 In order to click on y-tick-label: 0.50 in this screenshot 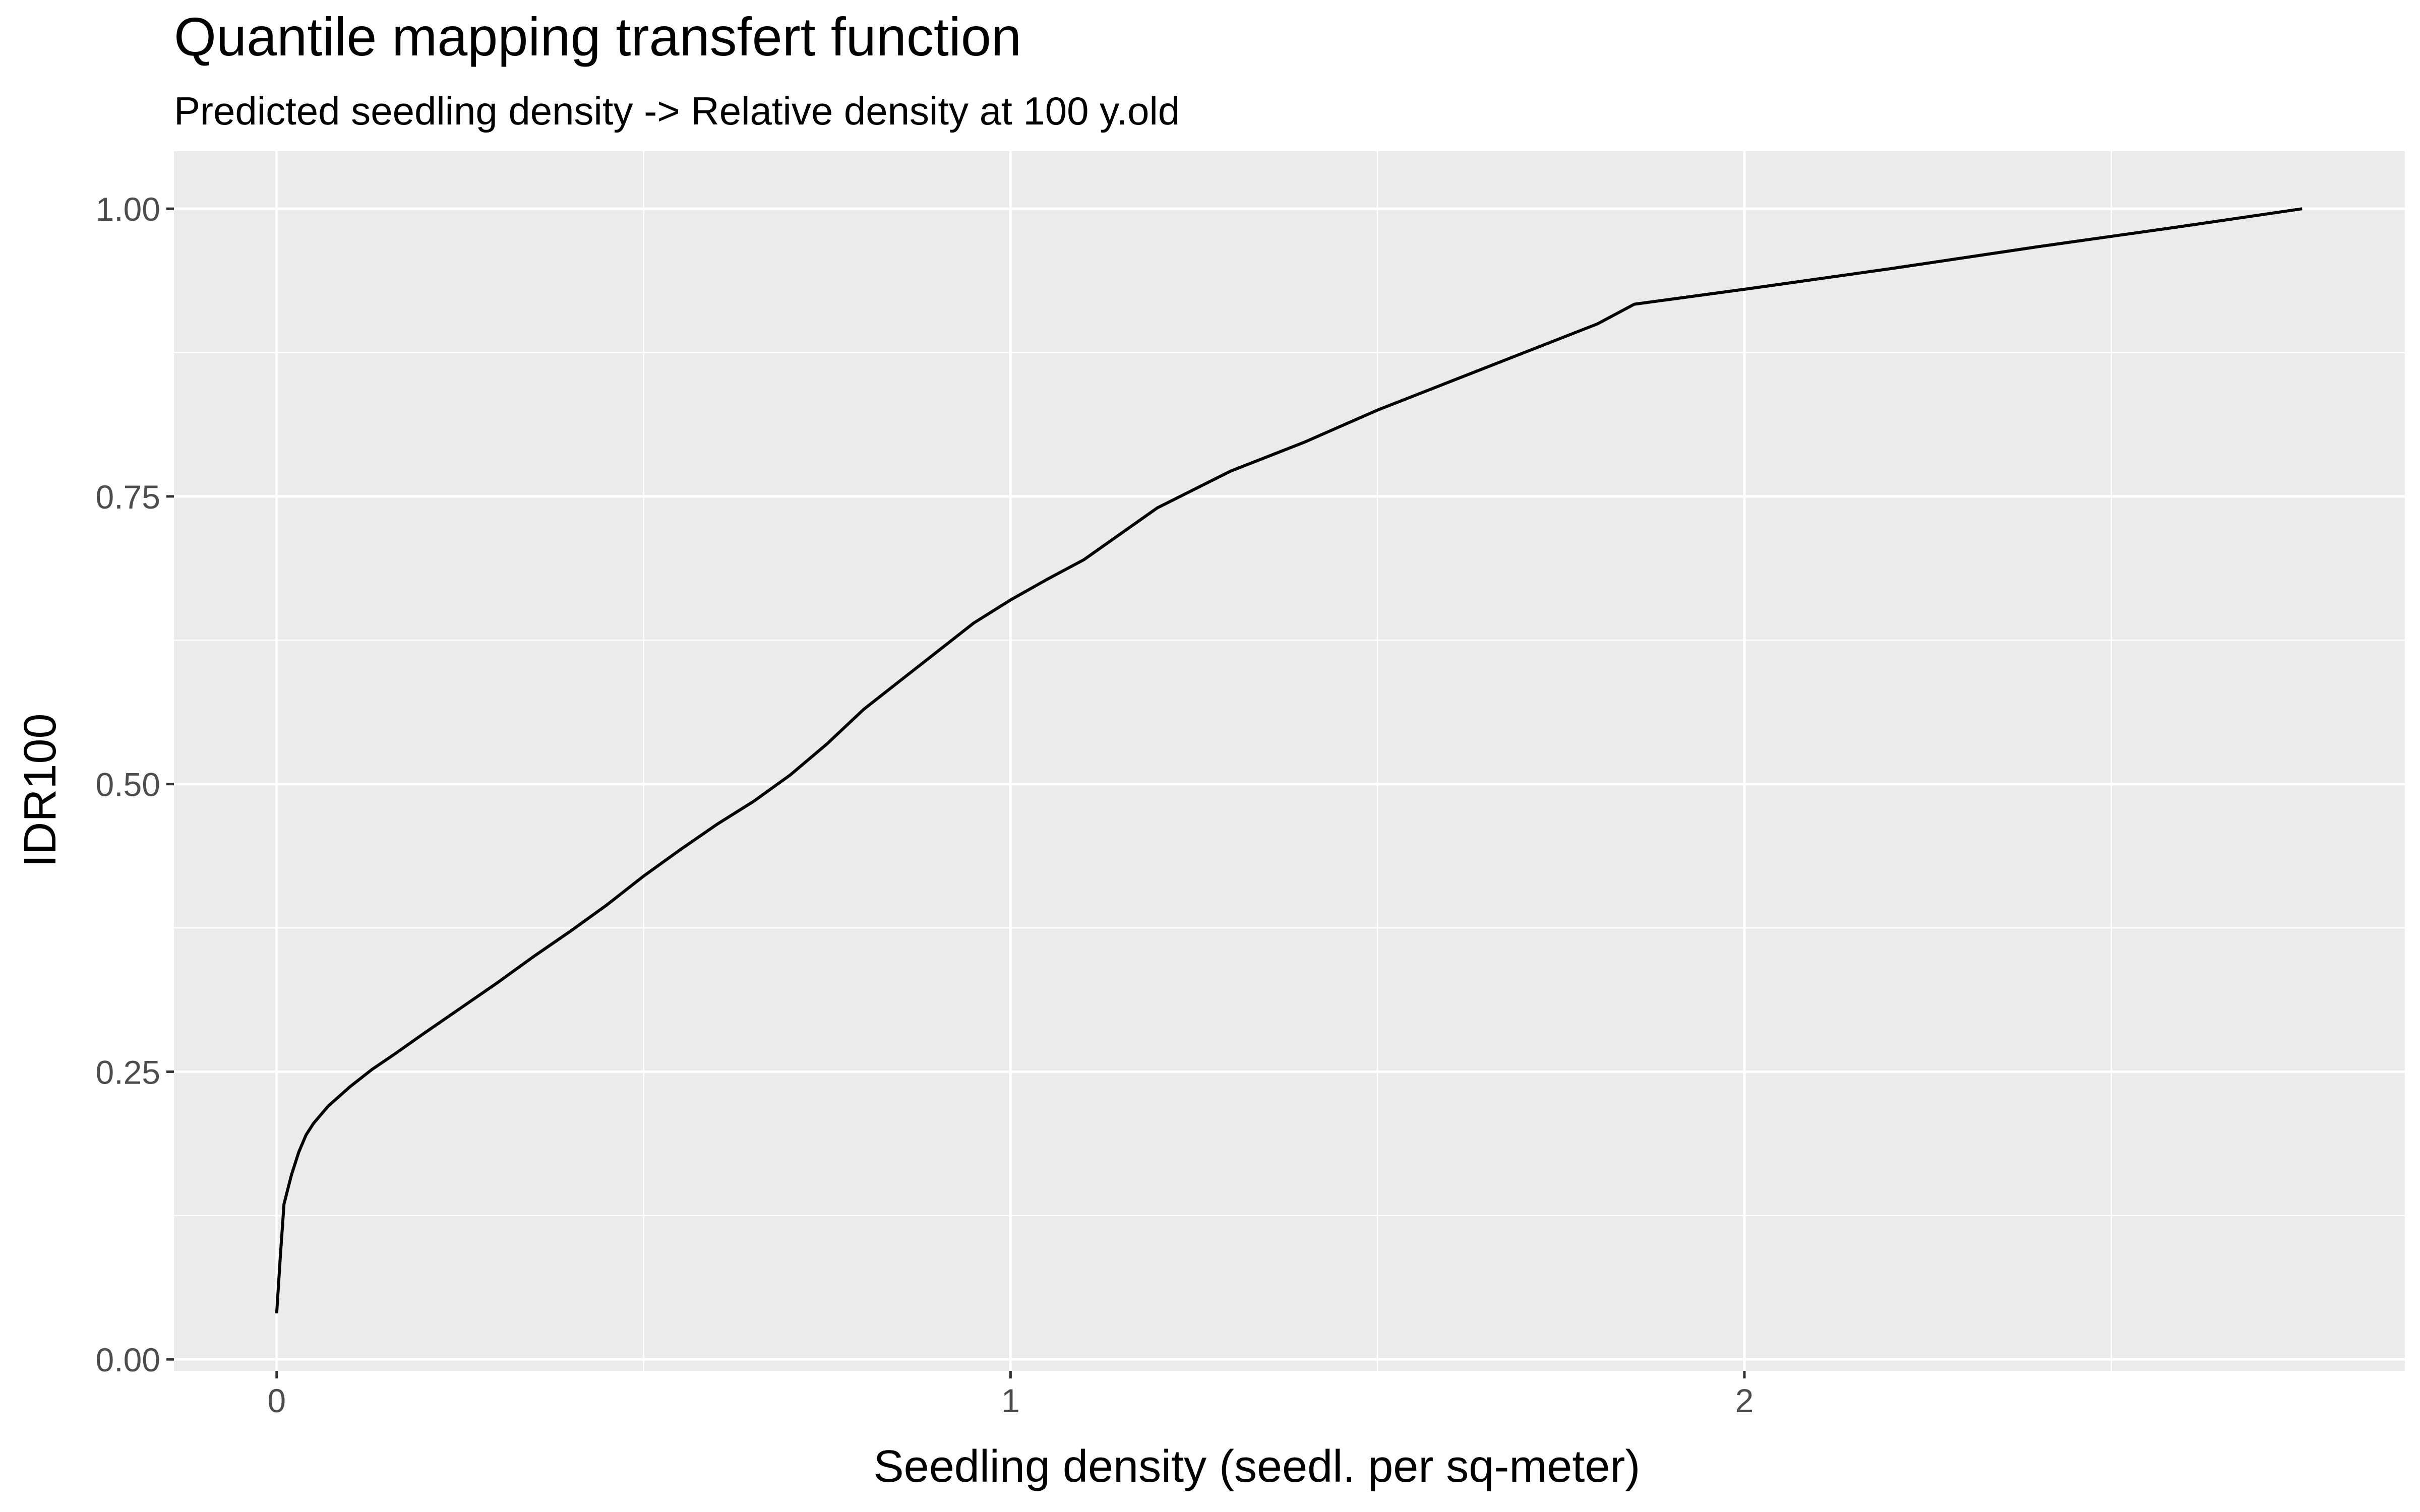, I will do `click(128, 784)`.